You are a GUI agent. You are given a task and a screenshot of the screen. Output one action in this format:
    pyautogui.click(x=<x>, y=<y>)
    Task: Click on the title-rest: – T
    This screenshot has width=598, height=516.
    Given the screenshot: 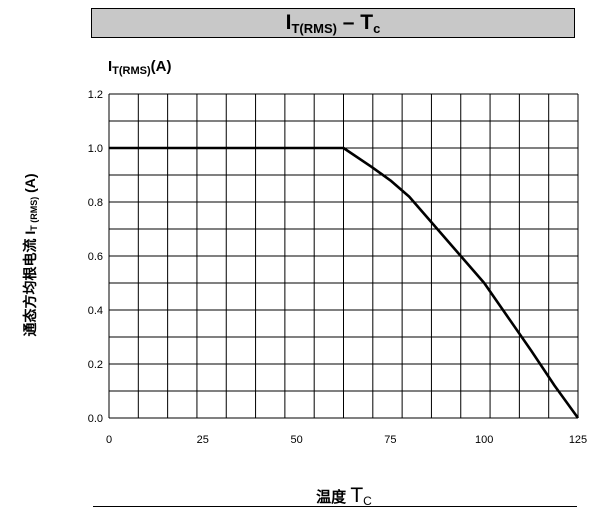 What is the action you would take?
    pyautogui.click(x=355, y=22)
    